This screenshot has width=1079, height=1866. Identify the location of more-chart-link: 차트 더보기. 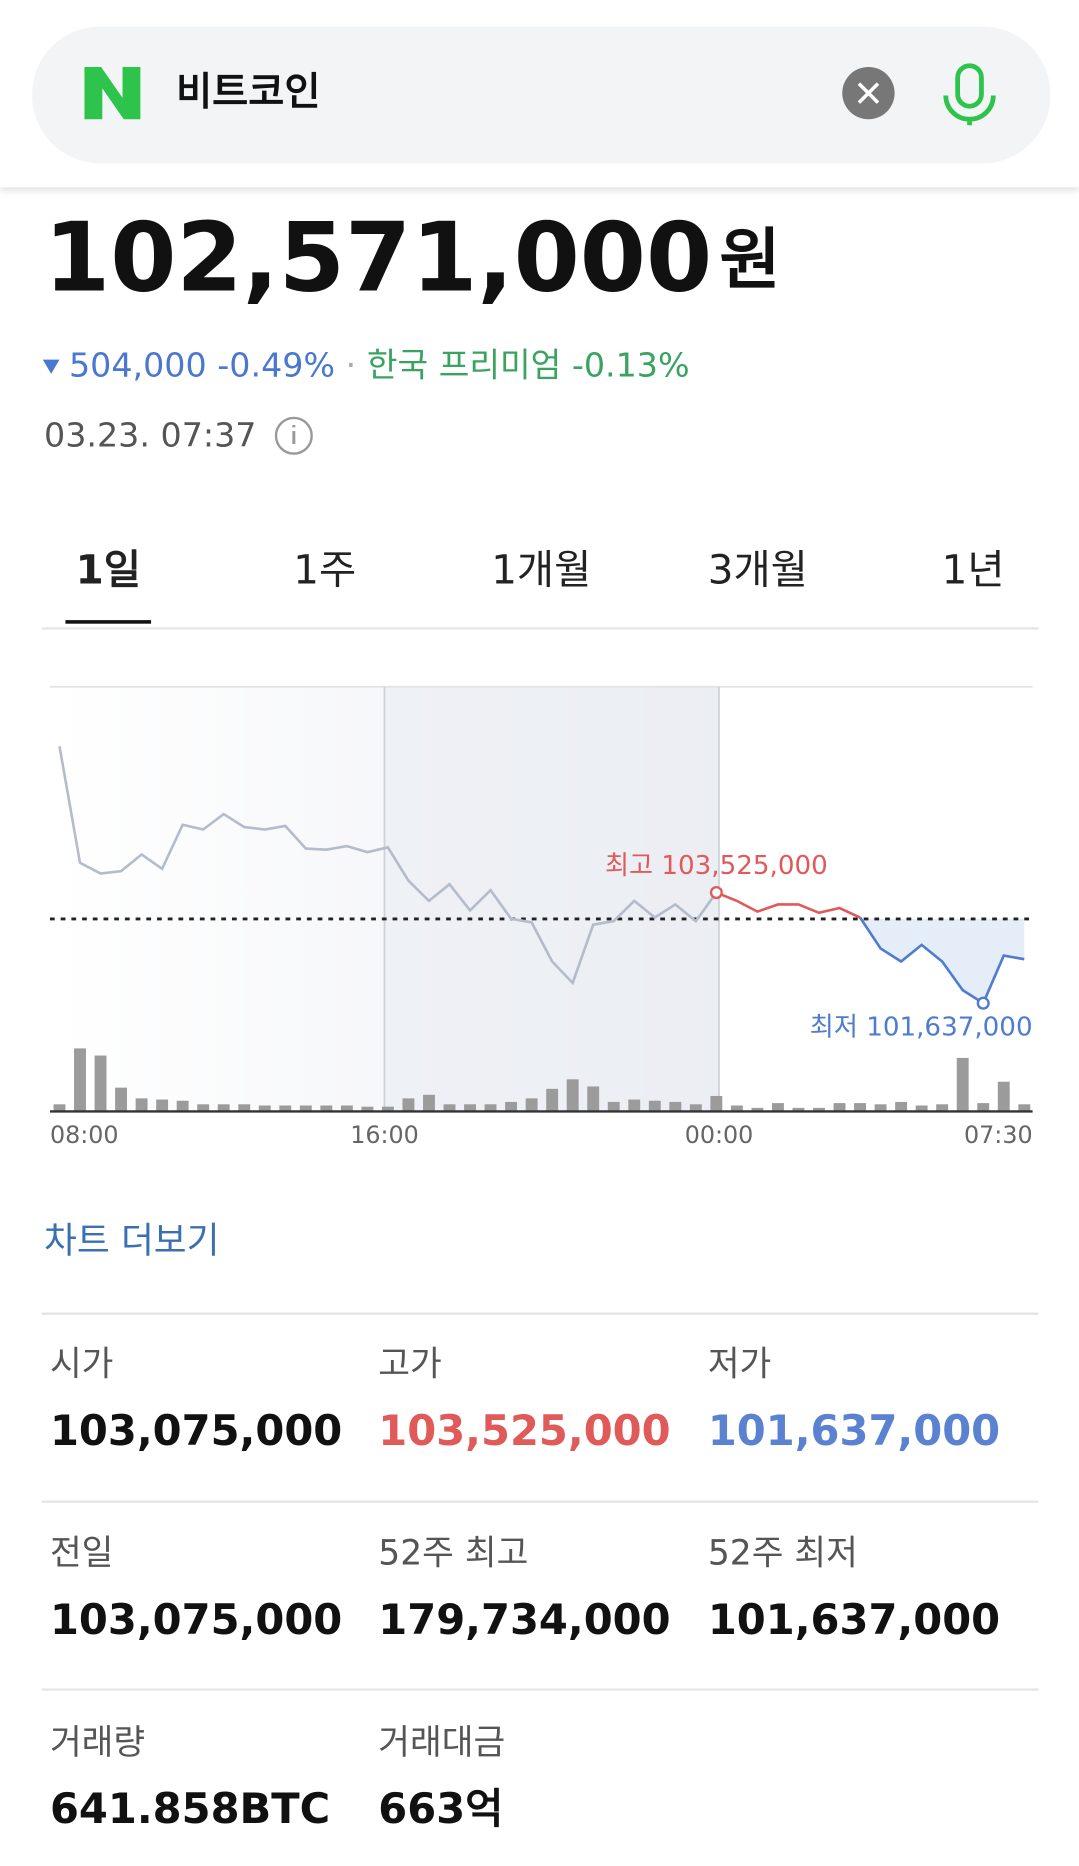
(131, 1240).